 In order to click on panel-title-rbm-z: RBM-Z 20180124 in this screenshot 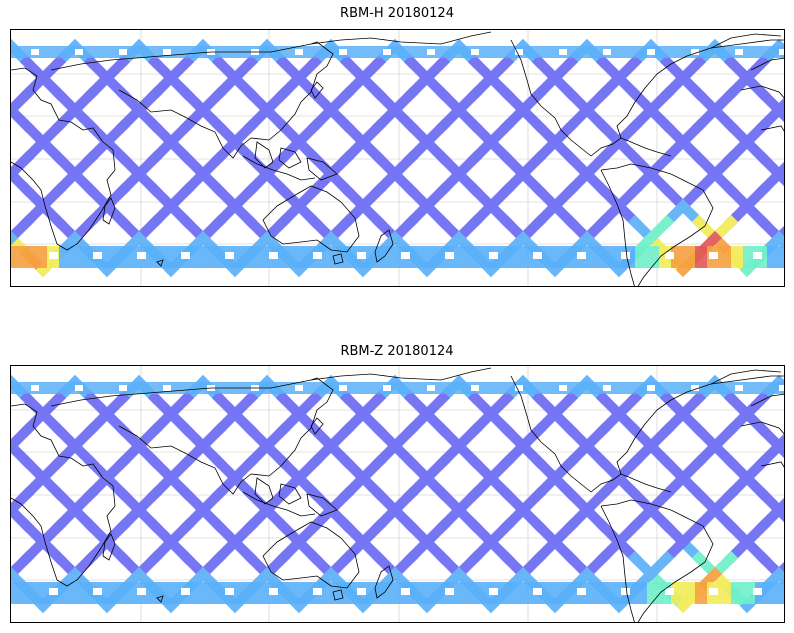, I will do `click(397, 351)`.